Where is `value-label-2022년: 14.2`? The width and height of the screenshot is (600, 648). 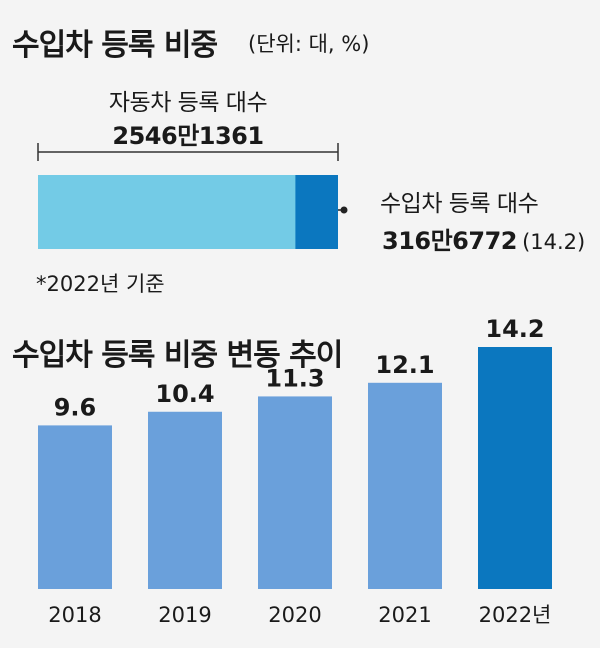
value-label-2022년: 14.2 is located at coordinates (514, 329).